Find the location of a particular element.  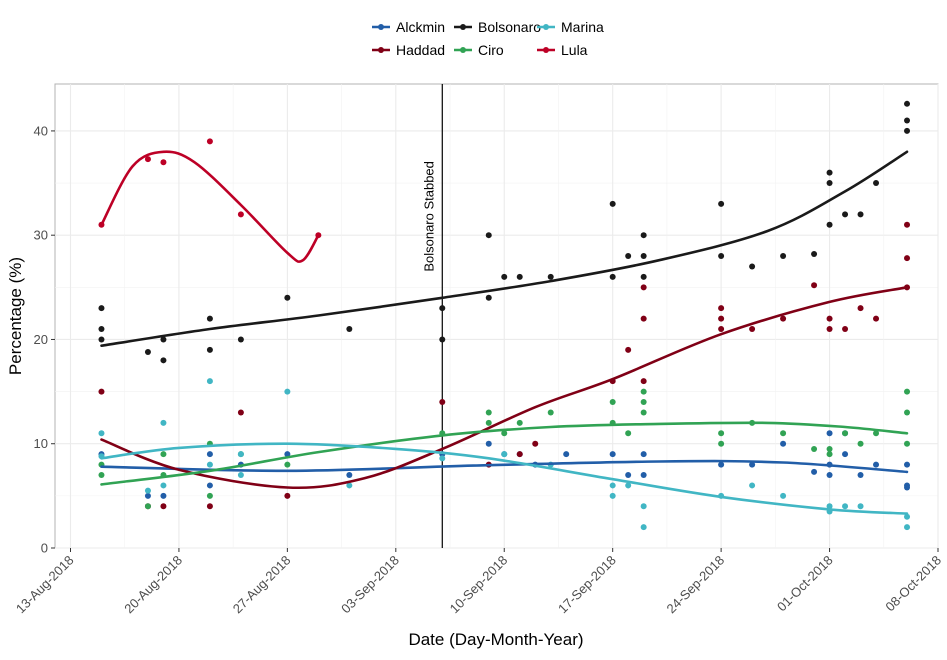

x-axis-title: Date (Day-Month-Year) is located at coordinates (495, 639).